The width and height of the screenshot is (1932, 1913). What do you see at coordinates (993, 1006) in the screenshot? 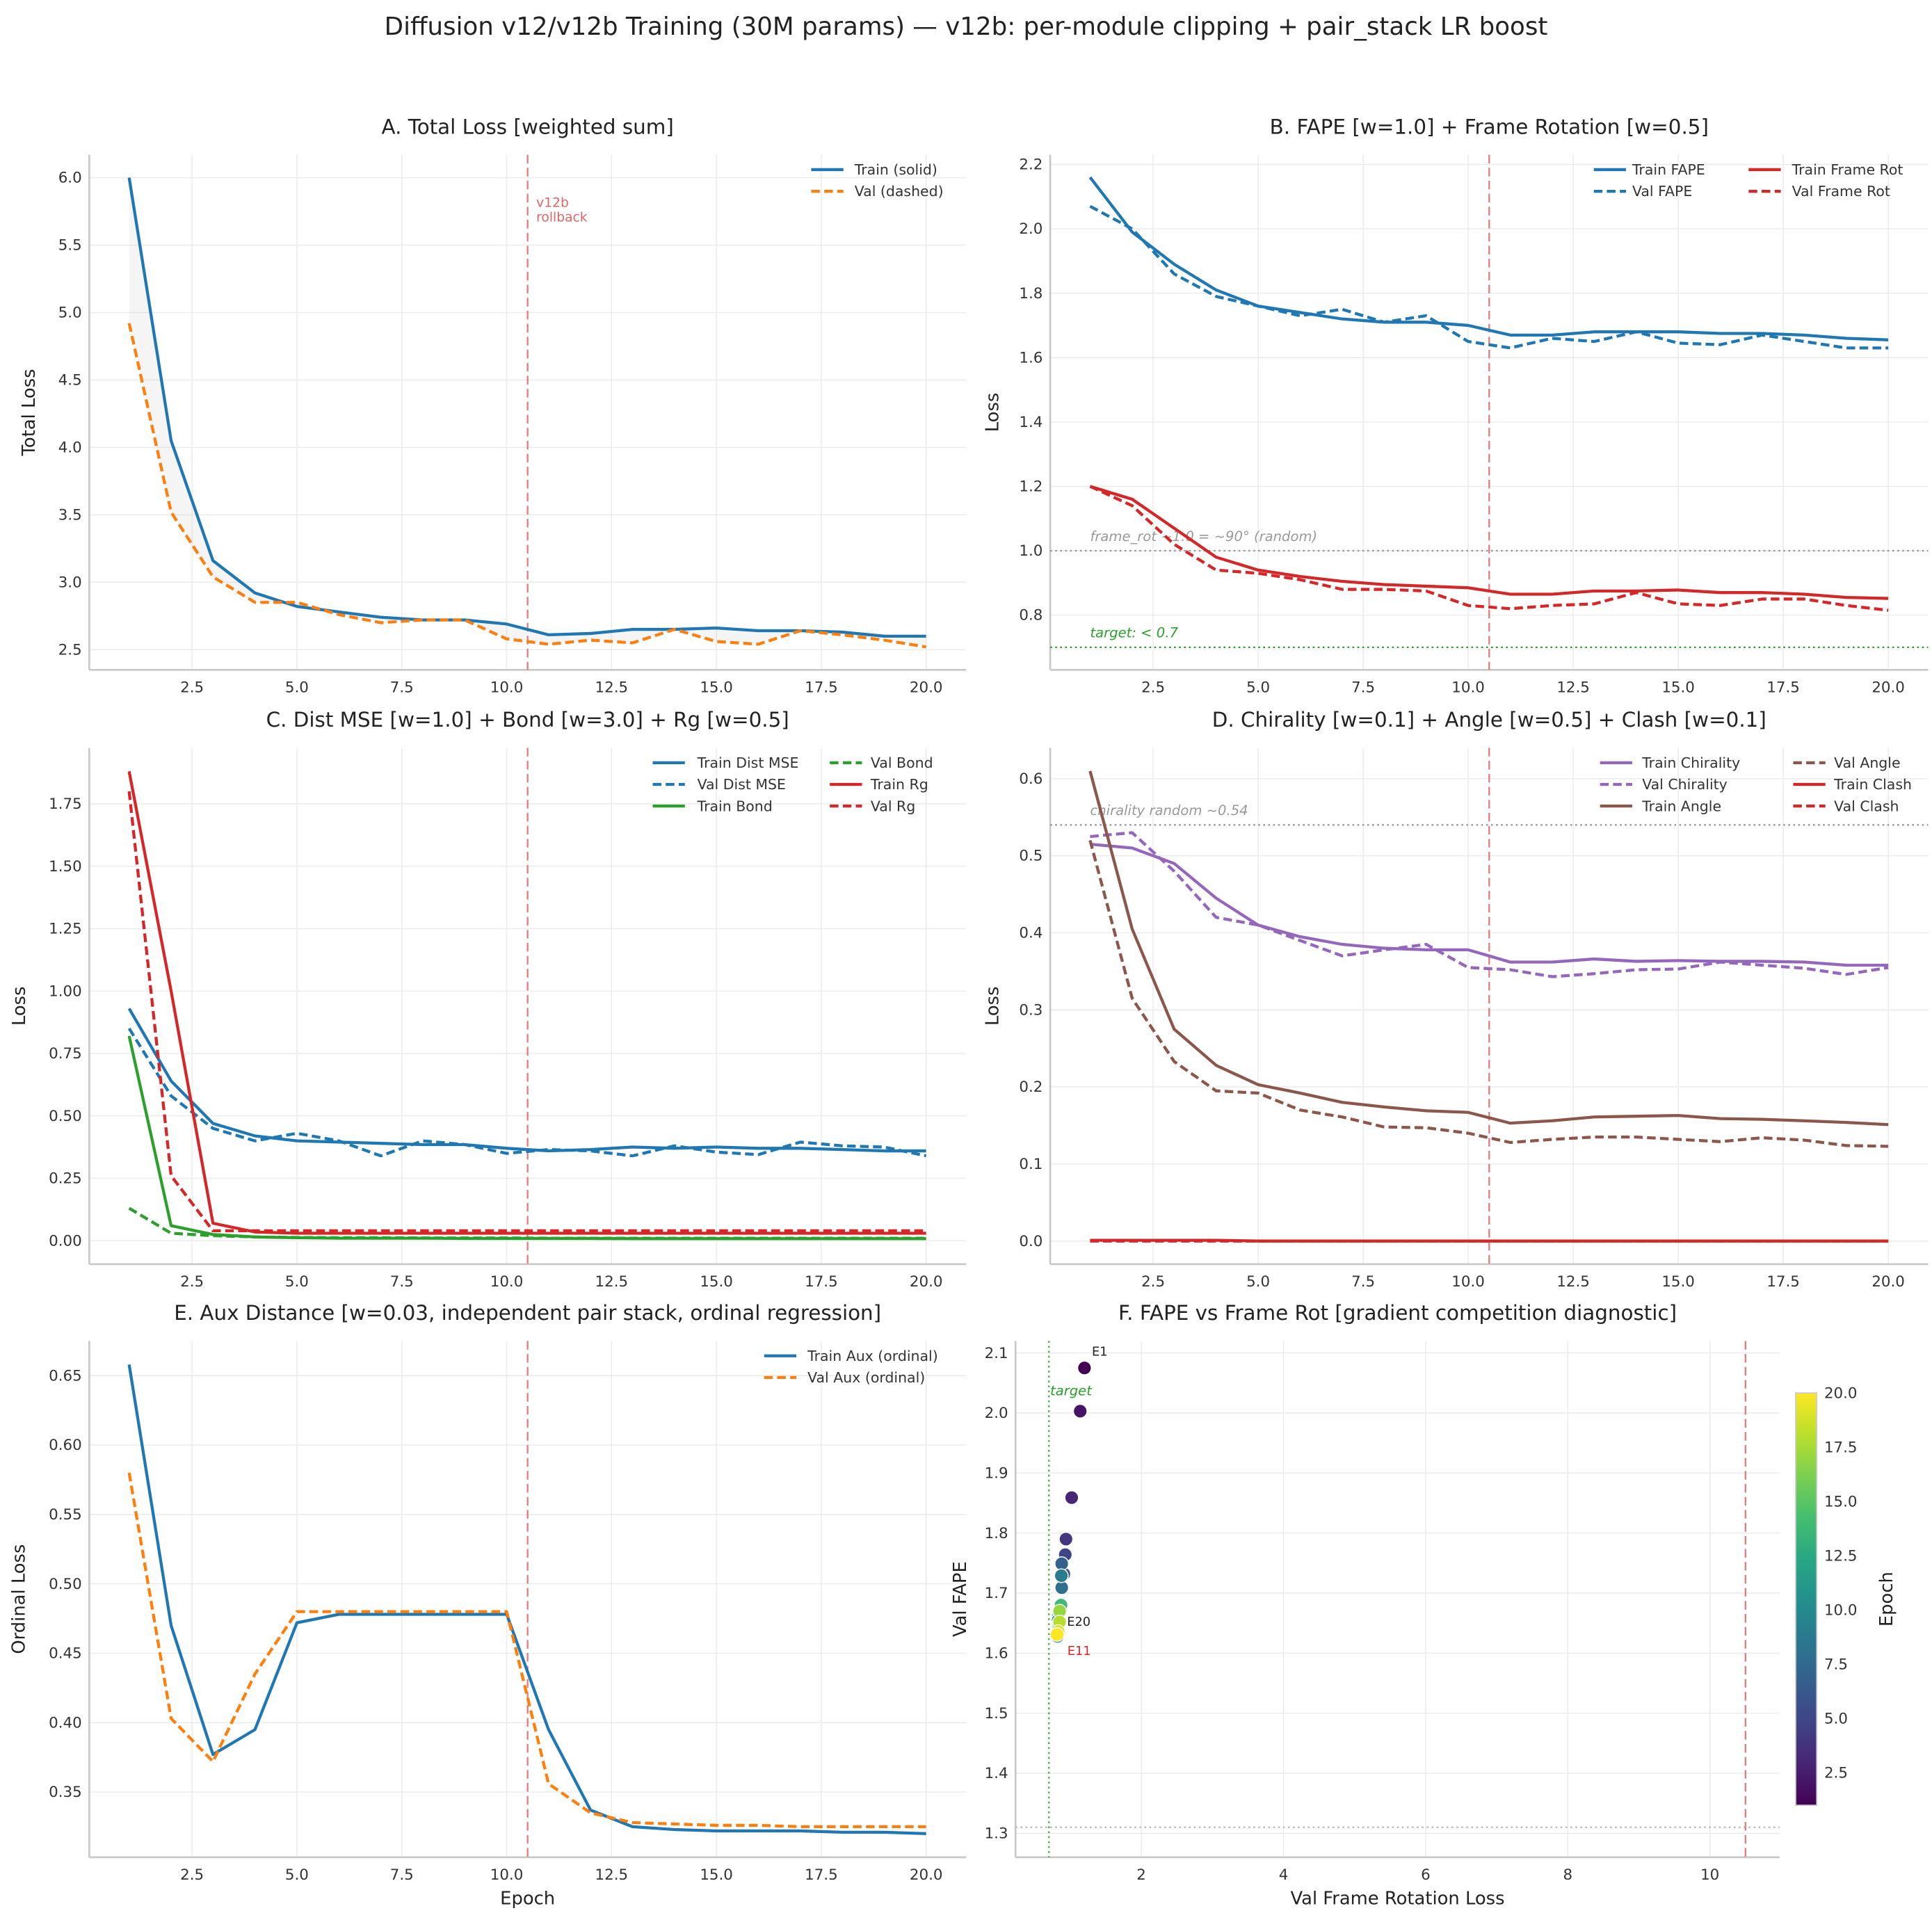
I see `y-axis-label: Loss` at bounding box center [993, 1006].